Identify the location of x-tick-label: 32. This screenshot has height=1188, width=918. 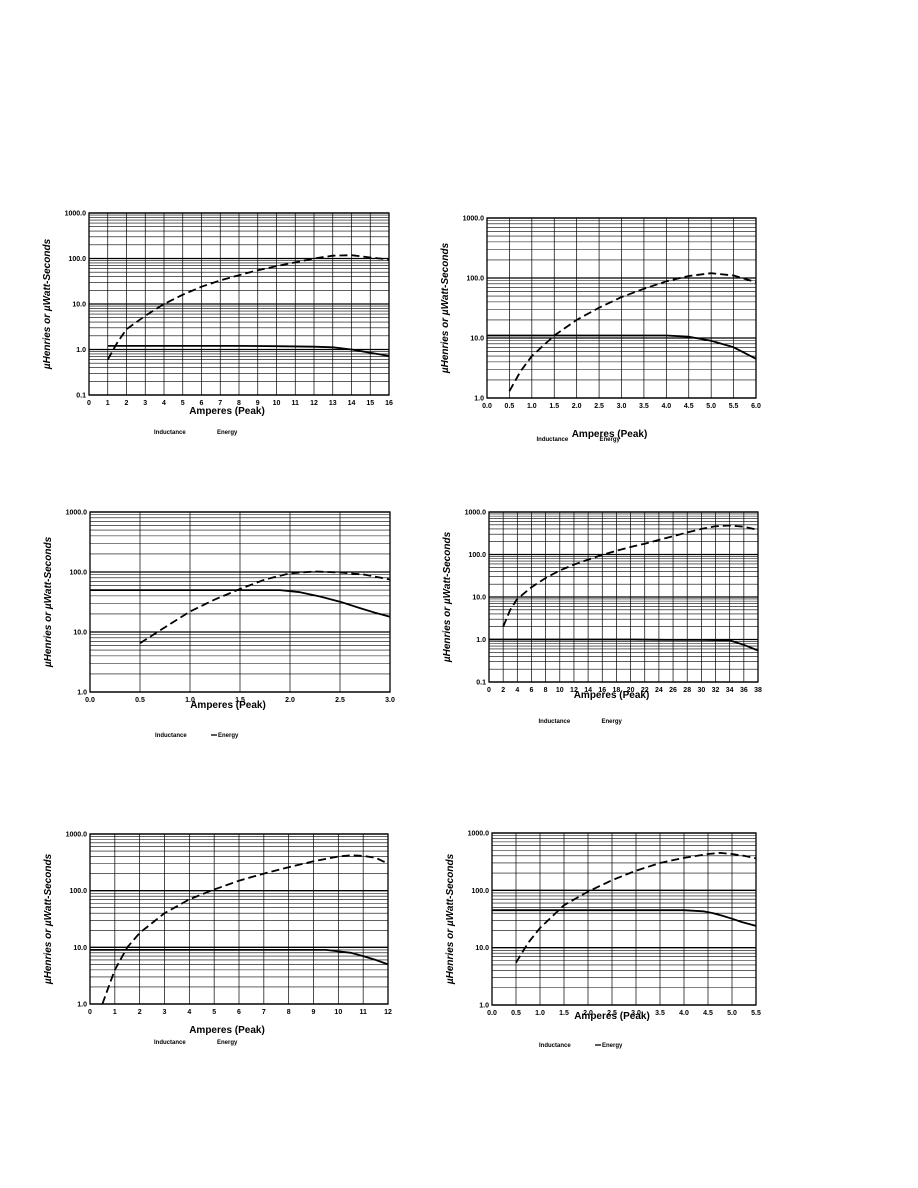
(716, 690).